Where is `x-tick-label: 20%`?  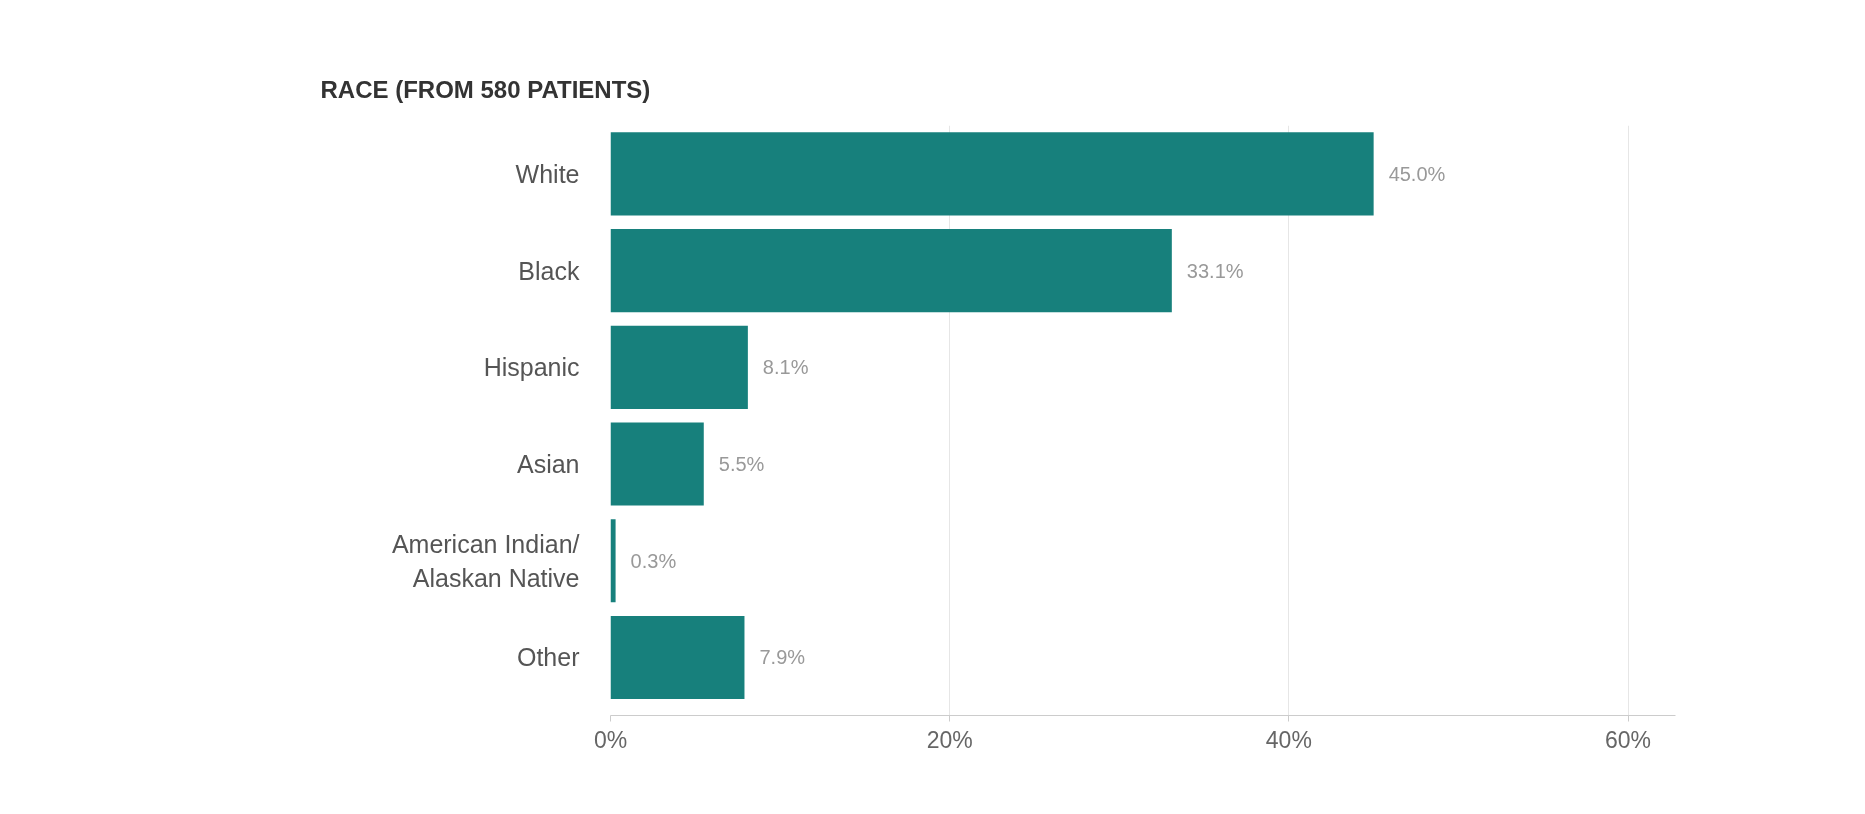 x-tick-label: 20% is located at coordinates (949, 739).